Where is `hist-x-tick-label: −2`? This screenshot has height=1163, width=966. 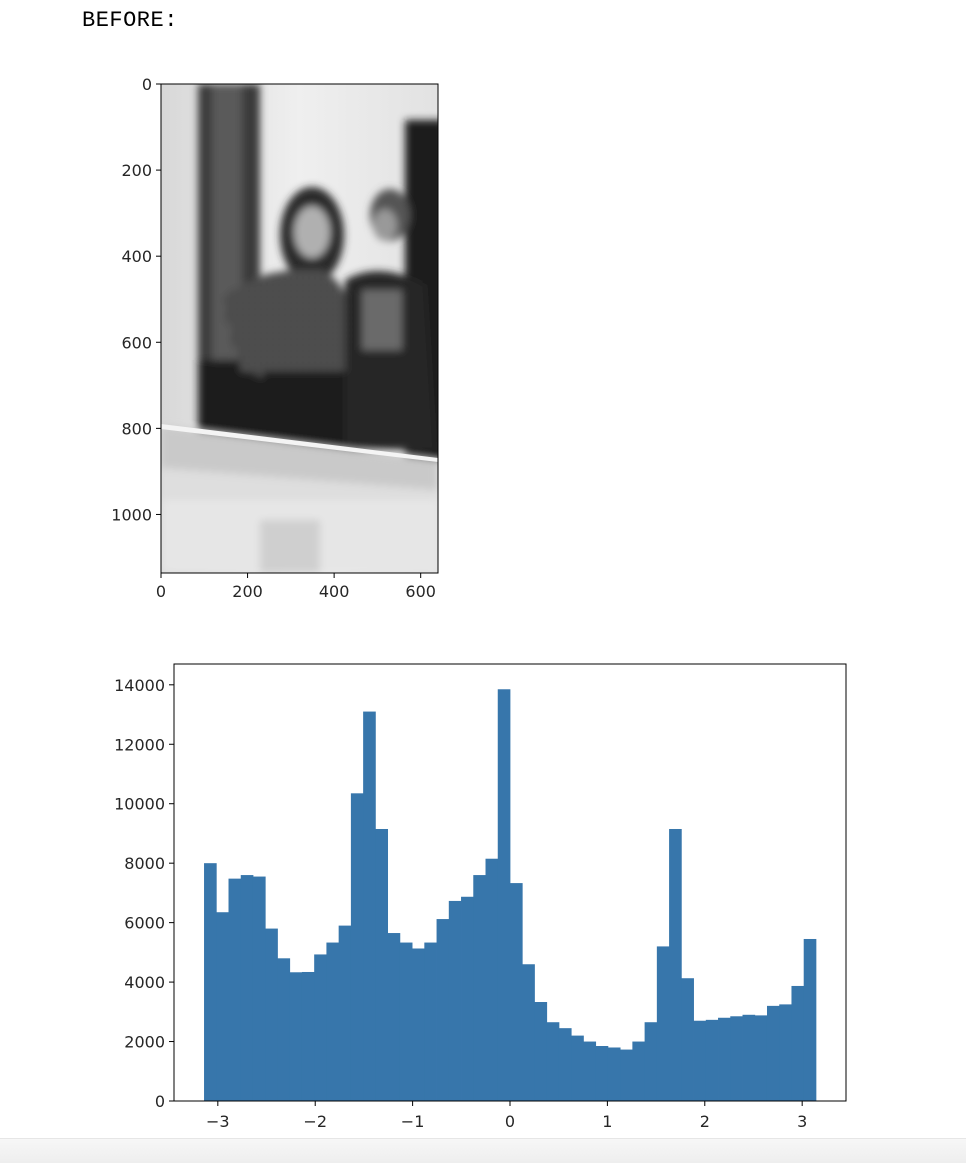
hist-x-tick-label: −2 is located at coordinates (315, 1121).